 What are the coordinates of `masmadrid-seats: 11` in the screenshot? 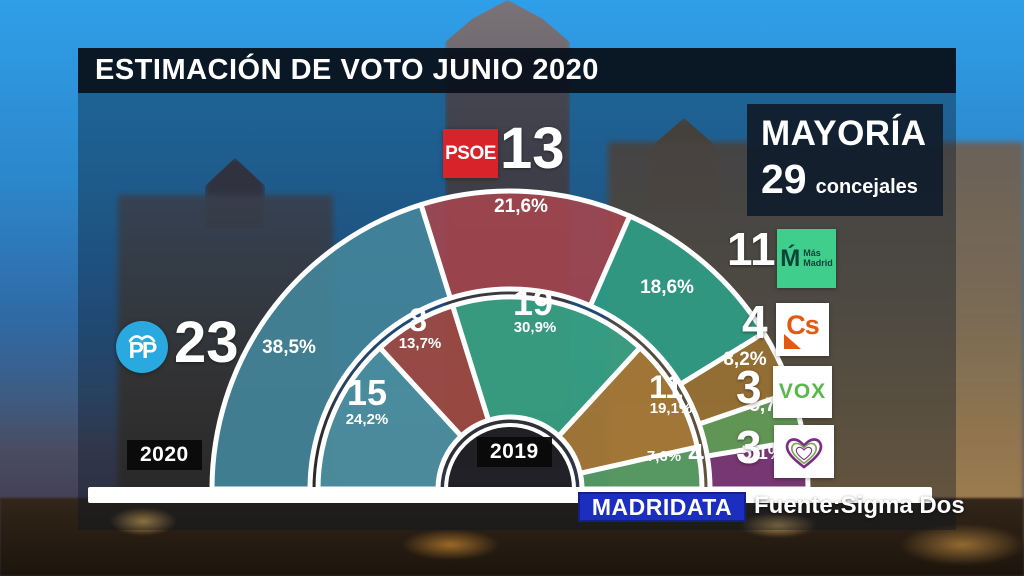 It's located at (751, 249).